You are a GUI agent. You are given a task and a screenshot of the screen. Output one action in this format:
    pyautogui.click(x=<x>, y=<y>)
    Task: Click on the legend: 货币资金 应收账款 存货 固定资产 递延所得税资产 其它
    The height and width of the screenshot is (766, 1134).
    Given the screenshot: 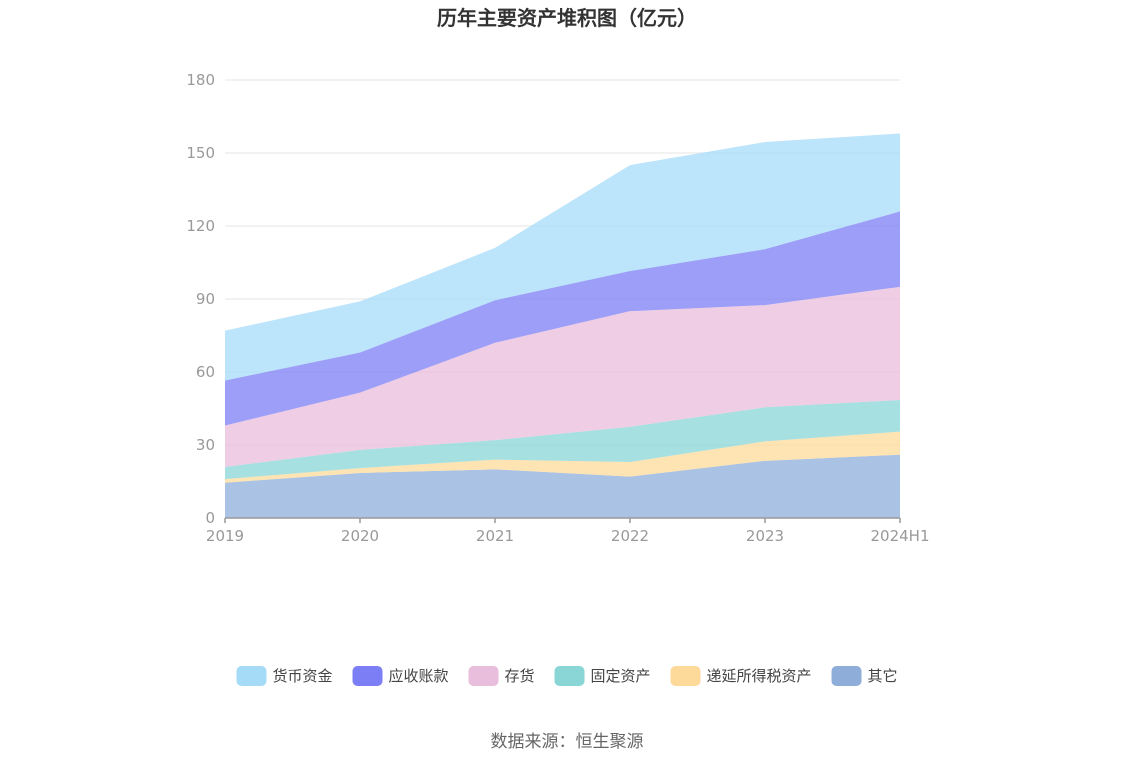 What is the action you would take?
    pyautogui.click(x=567, y=676)
    